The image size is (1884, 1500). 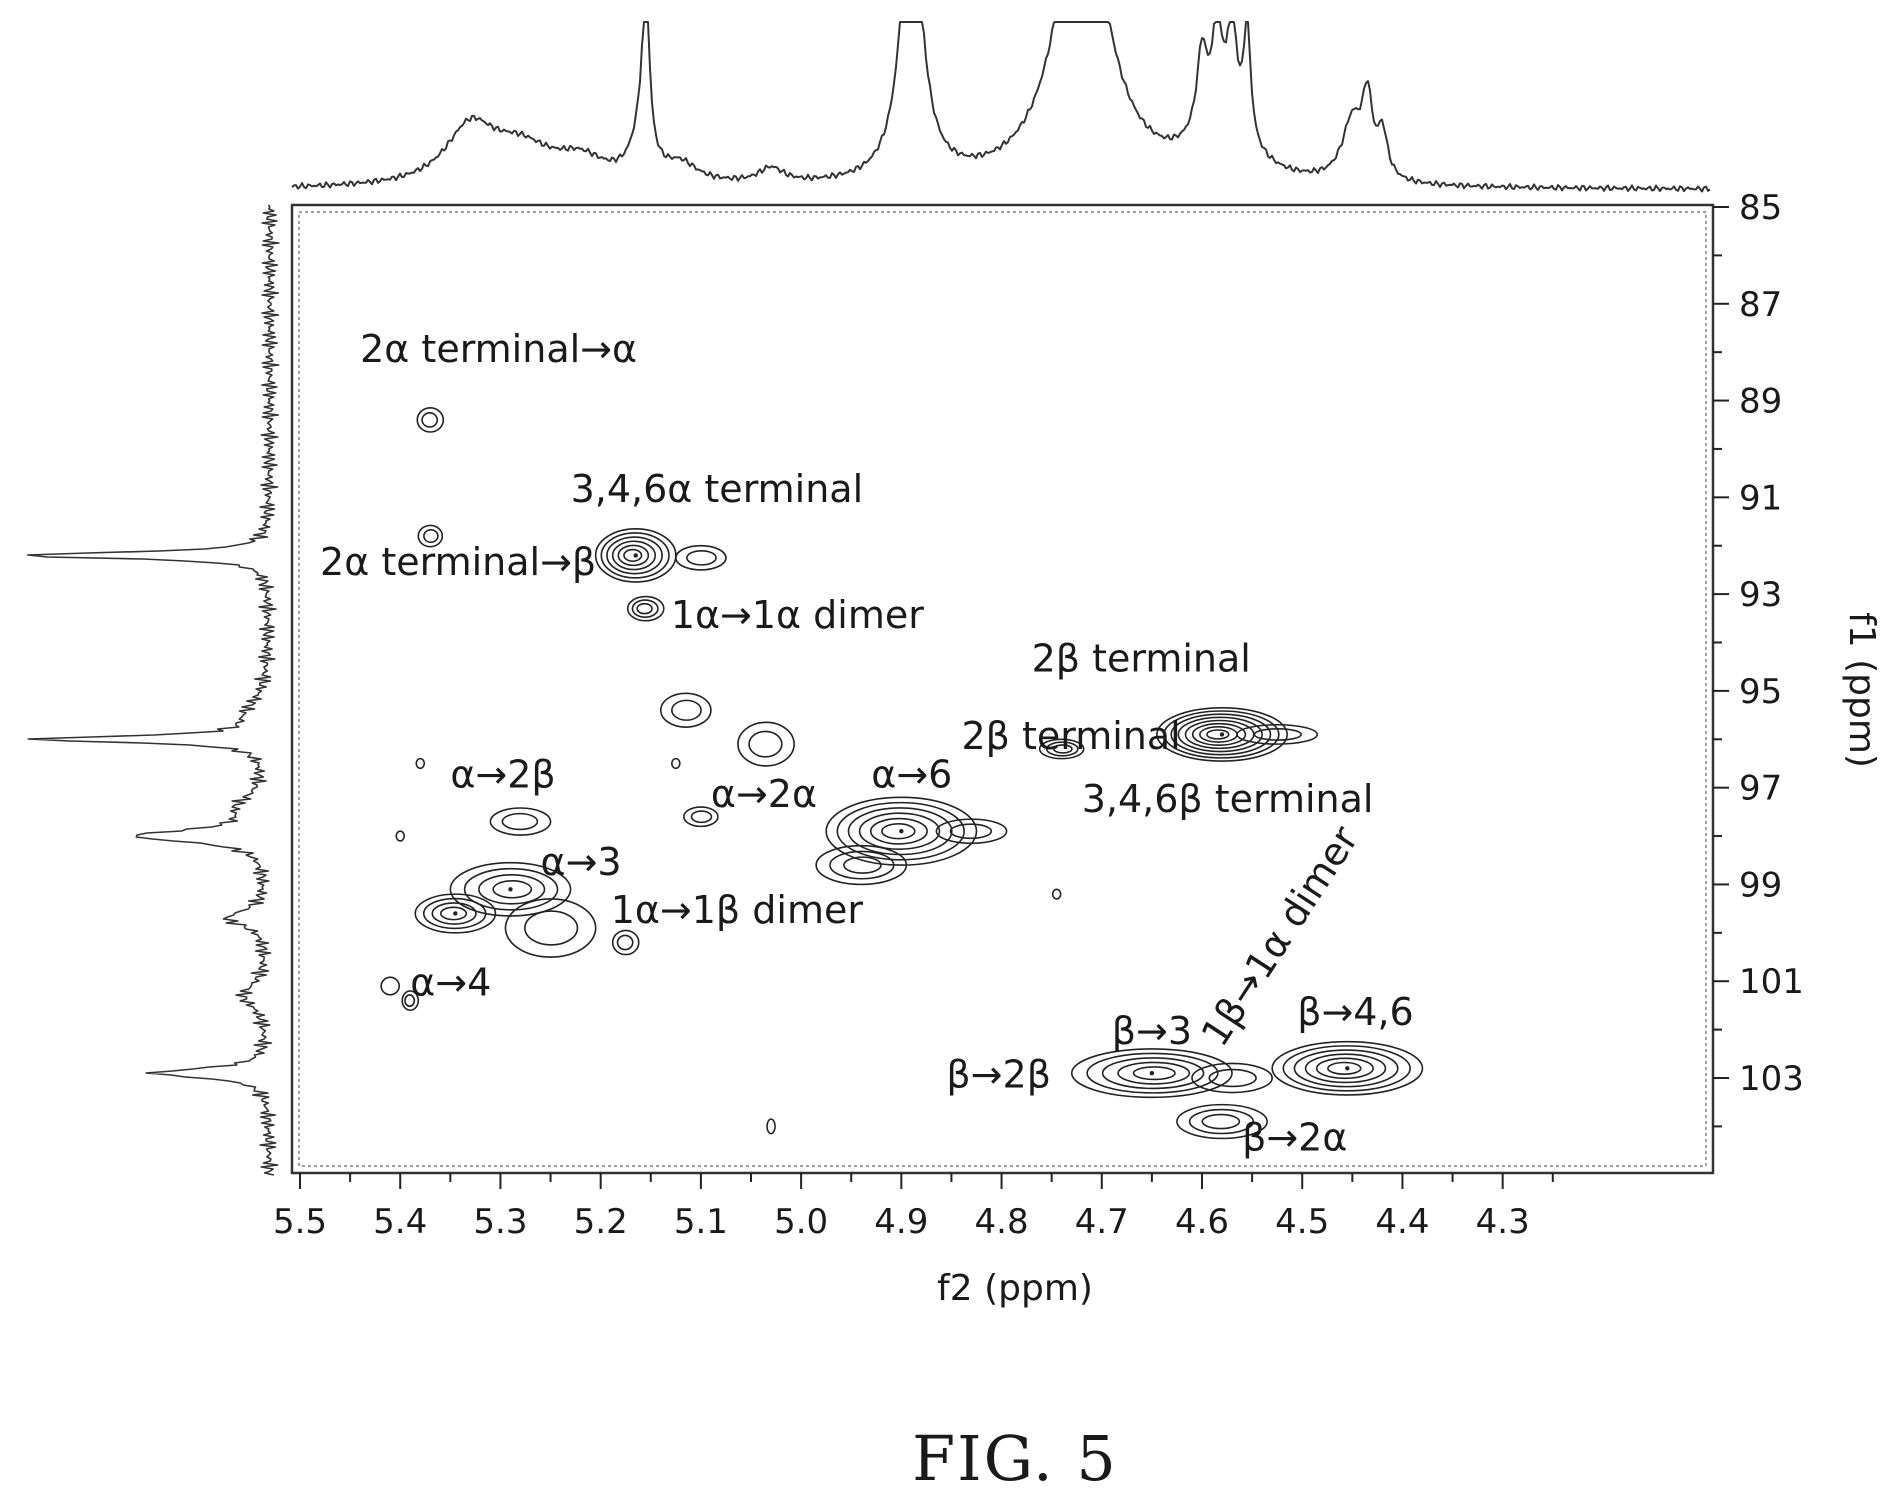 I want to click on x-tick-label: 4.6, so click(x=1202, y=1222).